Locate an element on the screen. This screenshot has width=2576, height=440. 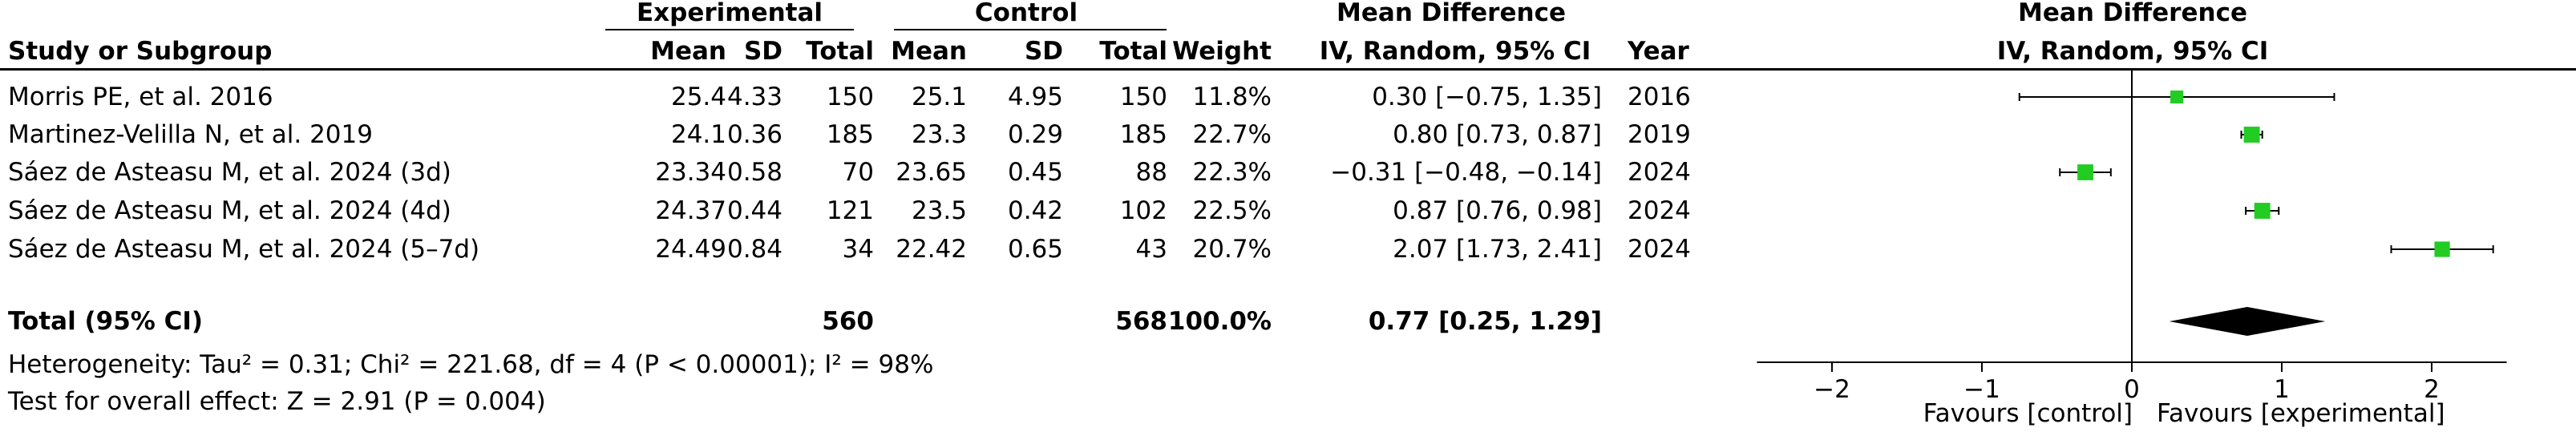
x-tick-label: 1 is located at coordinates (2282, 389).